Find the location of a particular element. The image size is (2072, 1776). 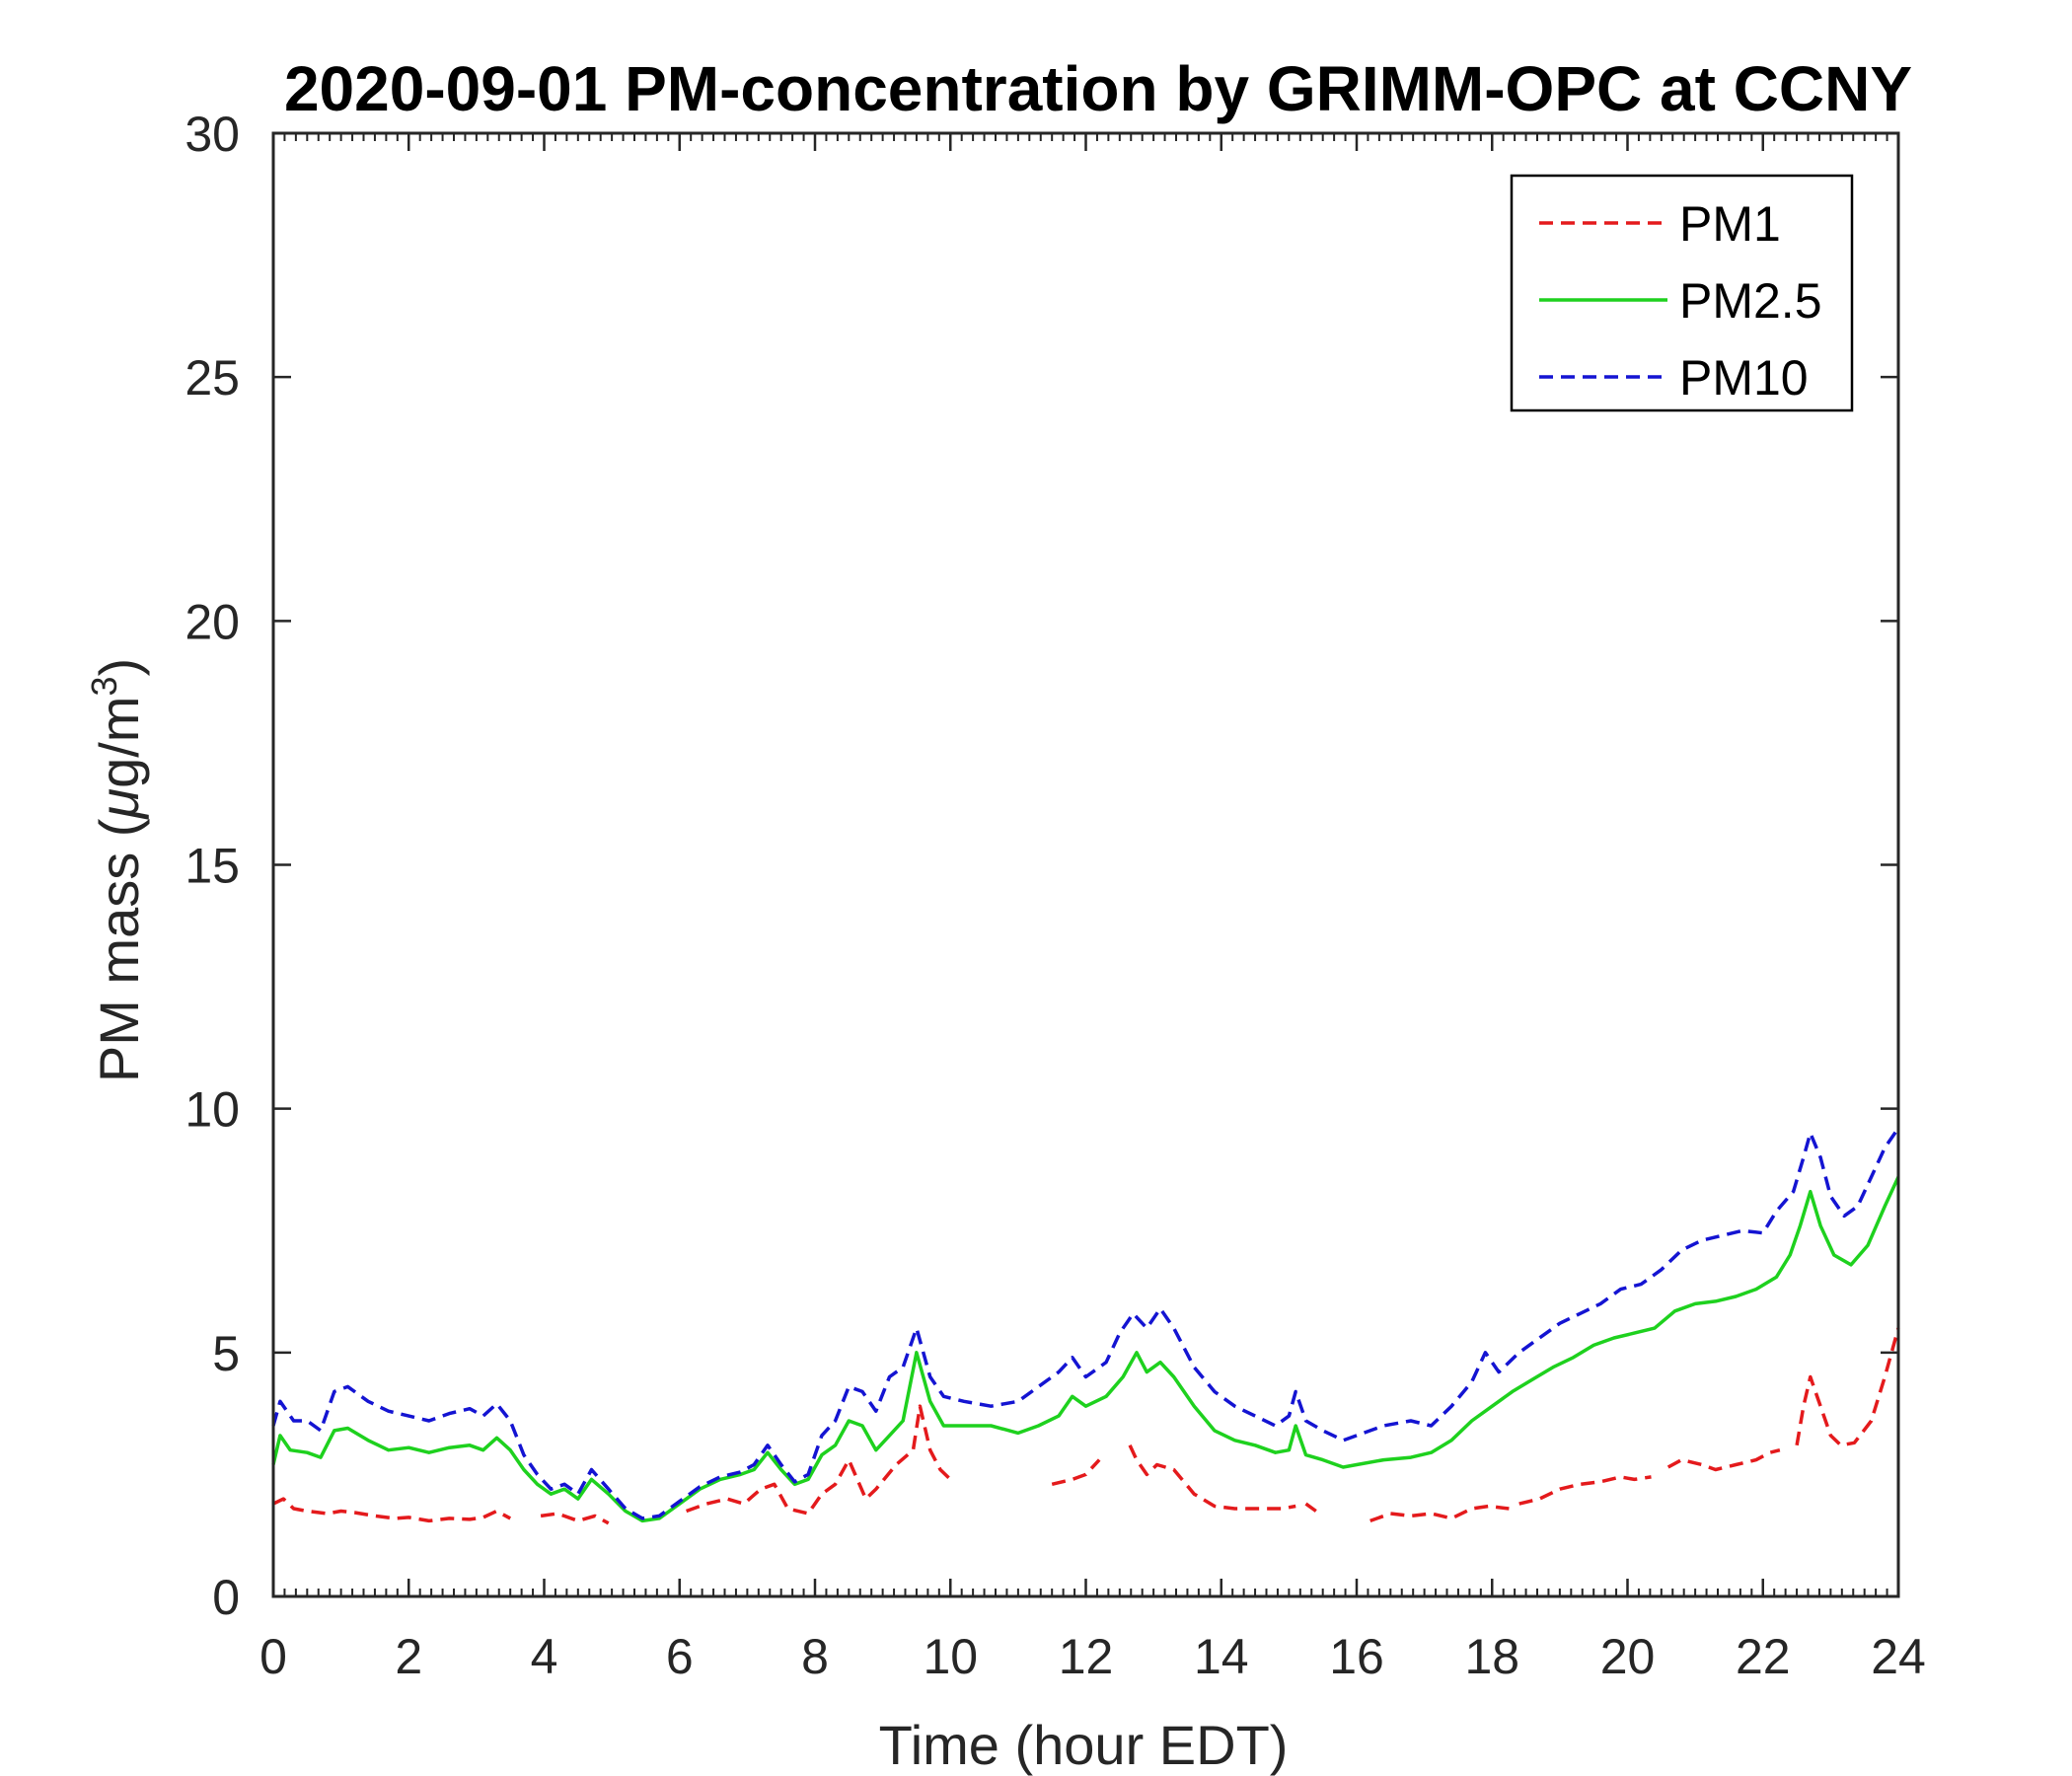

y-tick-label: 25 is located at coordinates (213, 378).